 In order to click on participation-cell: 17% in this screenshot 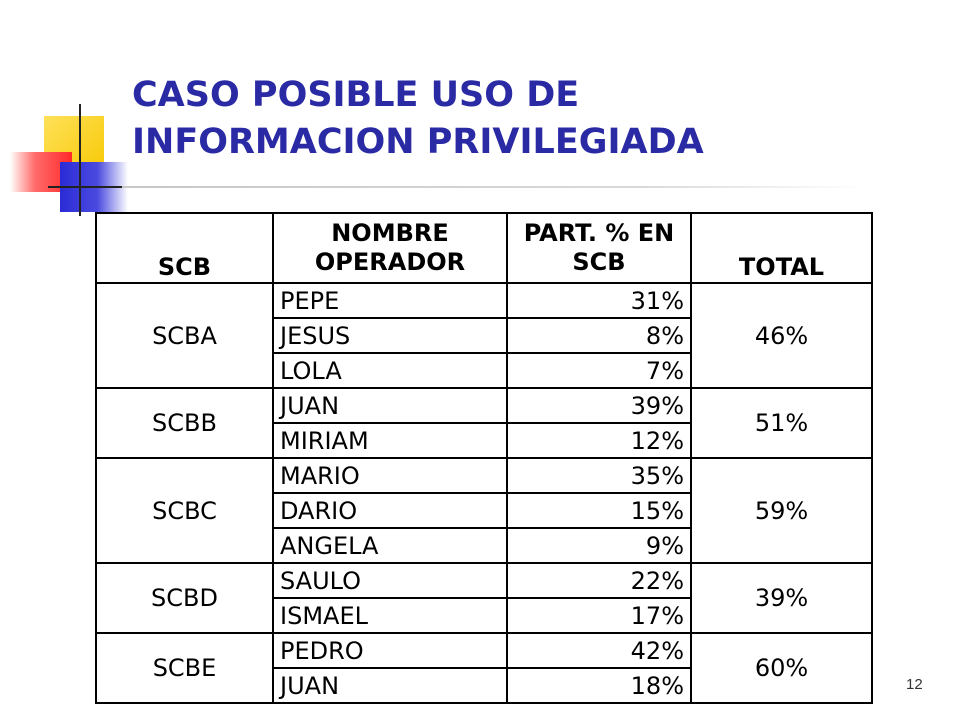, I will do `click(599, 615)`.